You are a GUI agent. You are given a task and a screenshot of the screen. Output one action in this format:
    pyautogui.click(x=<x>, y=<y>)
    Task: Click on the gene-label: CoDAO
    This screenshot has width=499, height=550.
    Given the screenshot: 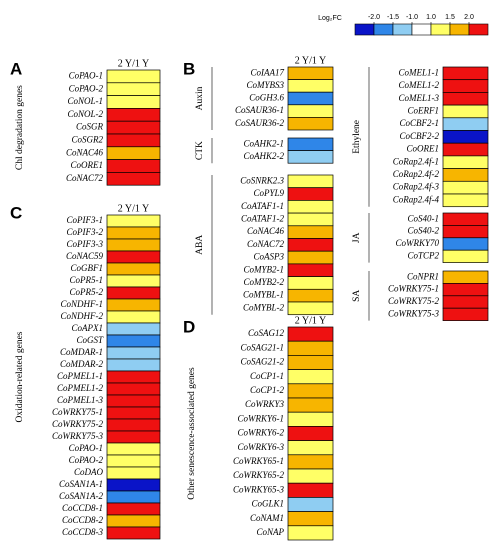 What is the action you would take?
    pyautogui.click(x=89, y=472)
    